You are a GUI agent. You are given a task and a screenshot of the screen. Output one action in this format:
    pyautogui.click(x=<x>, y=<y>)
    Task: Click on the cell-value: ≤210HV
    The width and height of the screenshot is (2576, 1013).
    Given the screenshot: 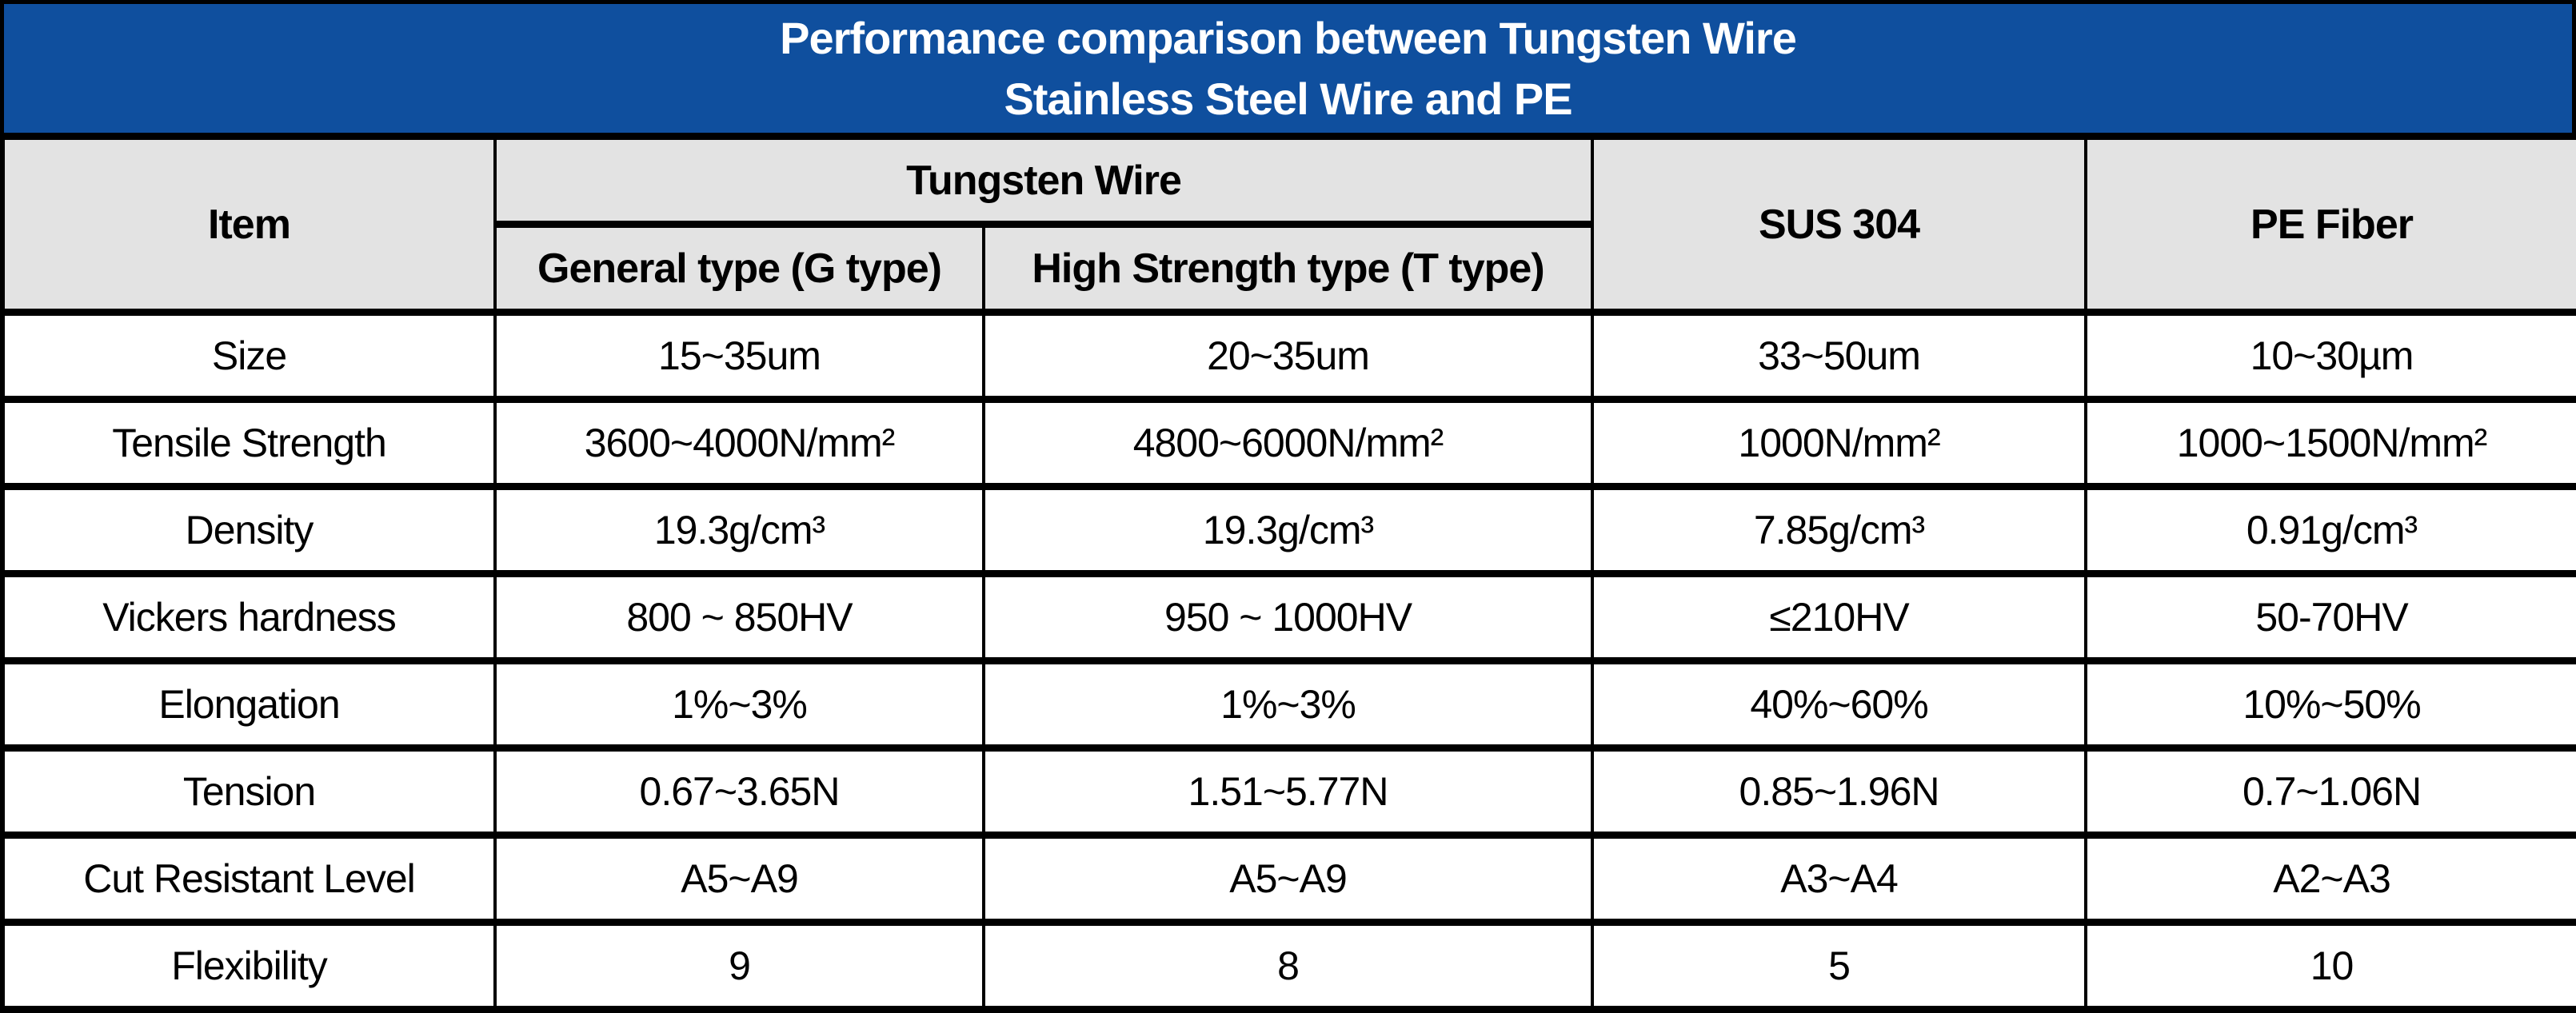 What is the action you would take?
    pyautogui.click(x=1839, y=617)
    